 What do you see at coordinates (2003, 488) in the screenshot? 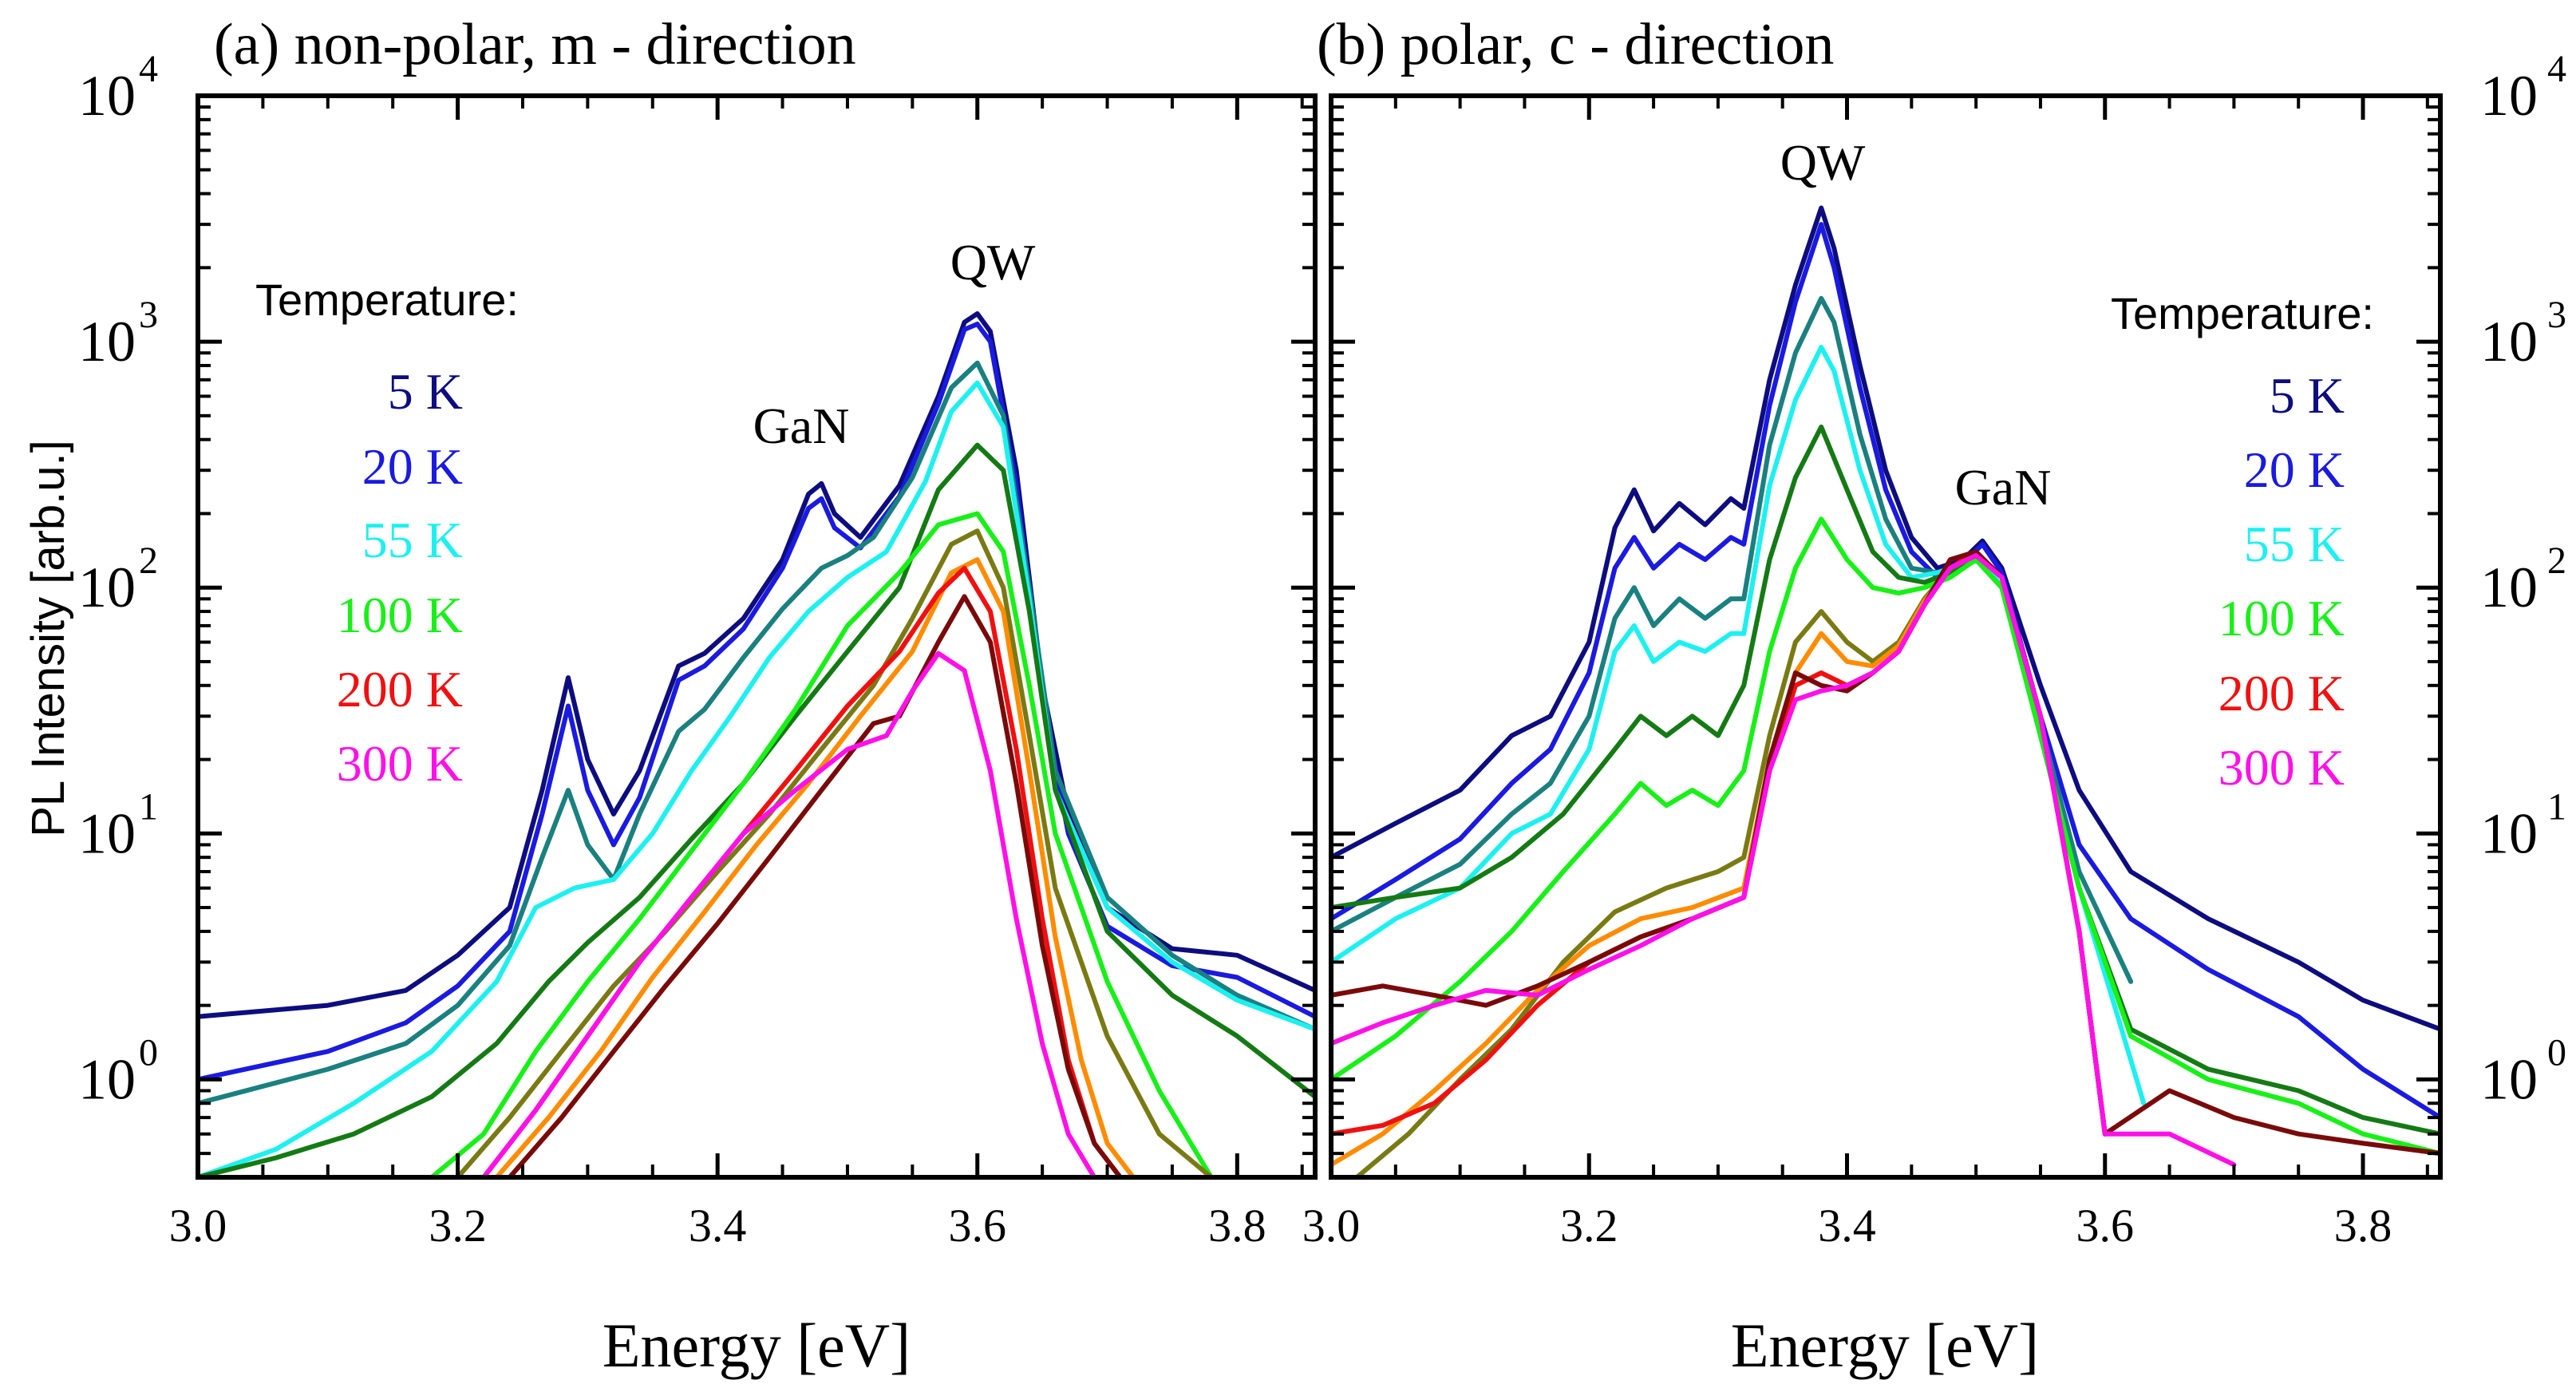
I see `panel-b-annotation-gan: GaN` at bounding box center [2003, 488].